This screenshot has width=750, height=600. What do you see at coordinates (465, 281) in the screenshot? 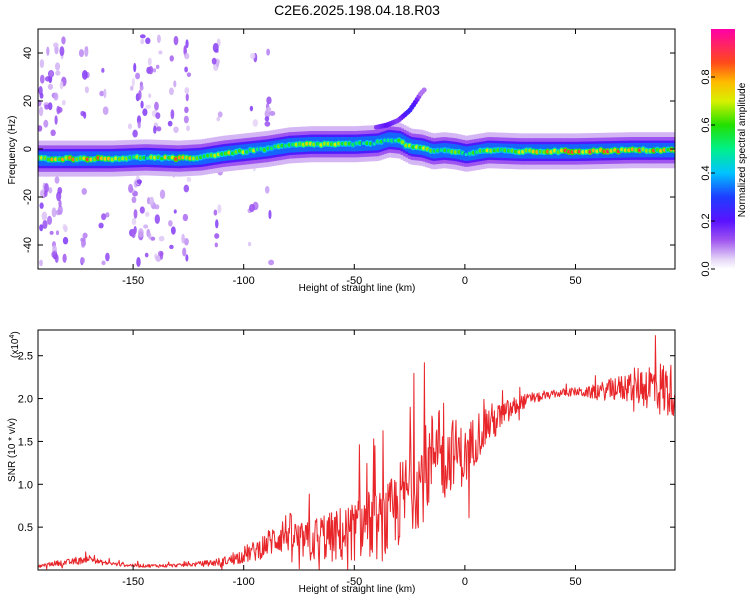
I see `spectrogram-x-tick-label: 0` at bounding box center [465, 281].